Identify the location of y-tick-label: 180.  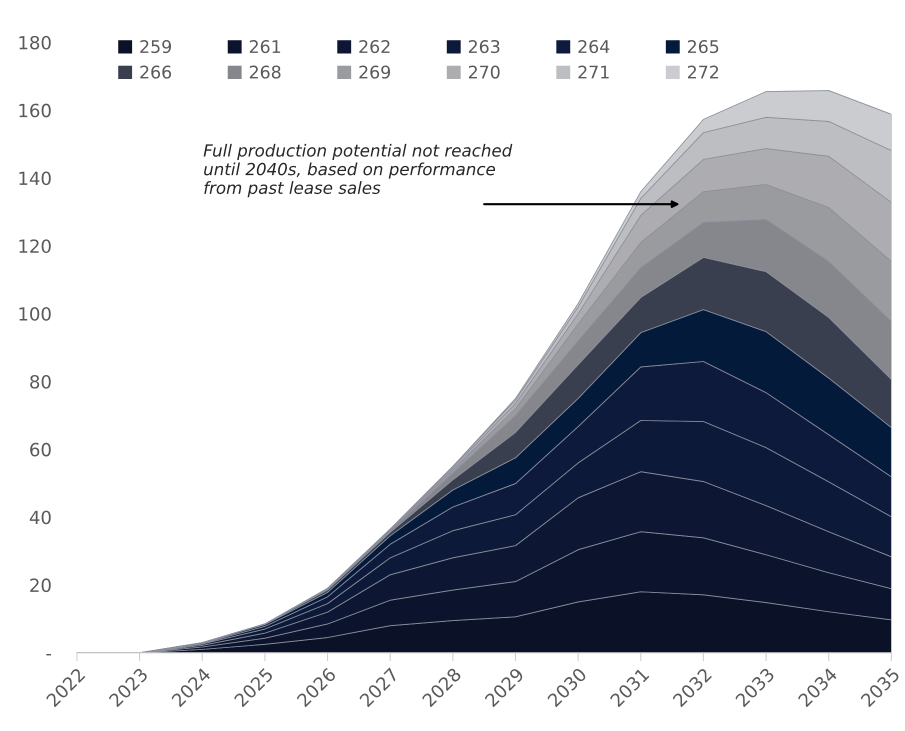
(35, 43).